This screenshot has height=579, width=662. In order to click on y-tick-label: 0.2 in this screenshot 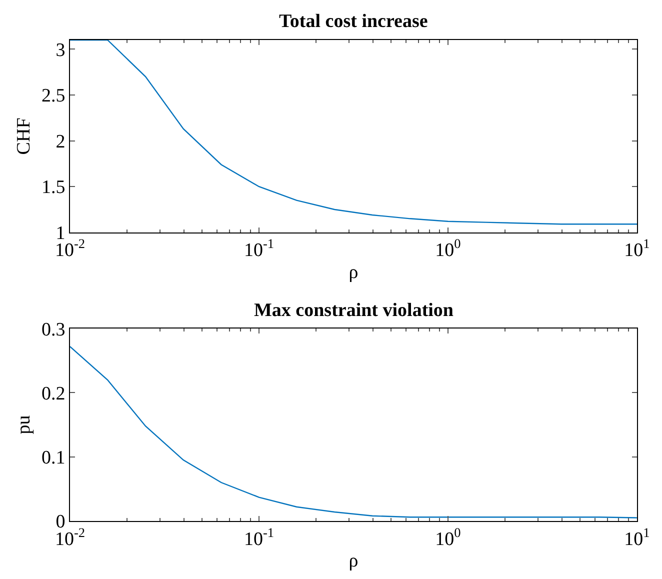, I will do `click(53, 393)`.